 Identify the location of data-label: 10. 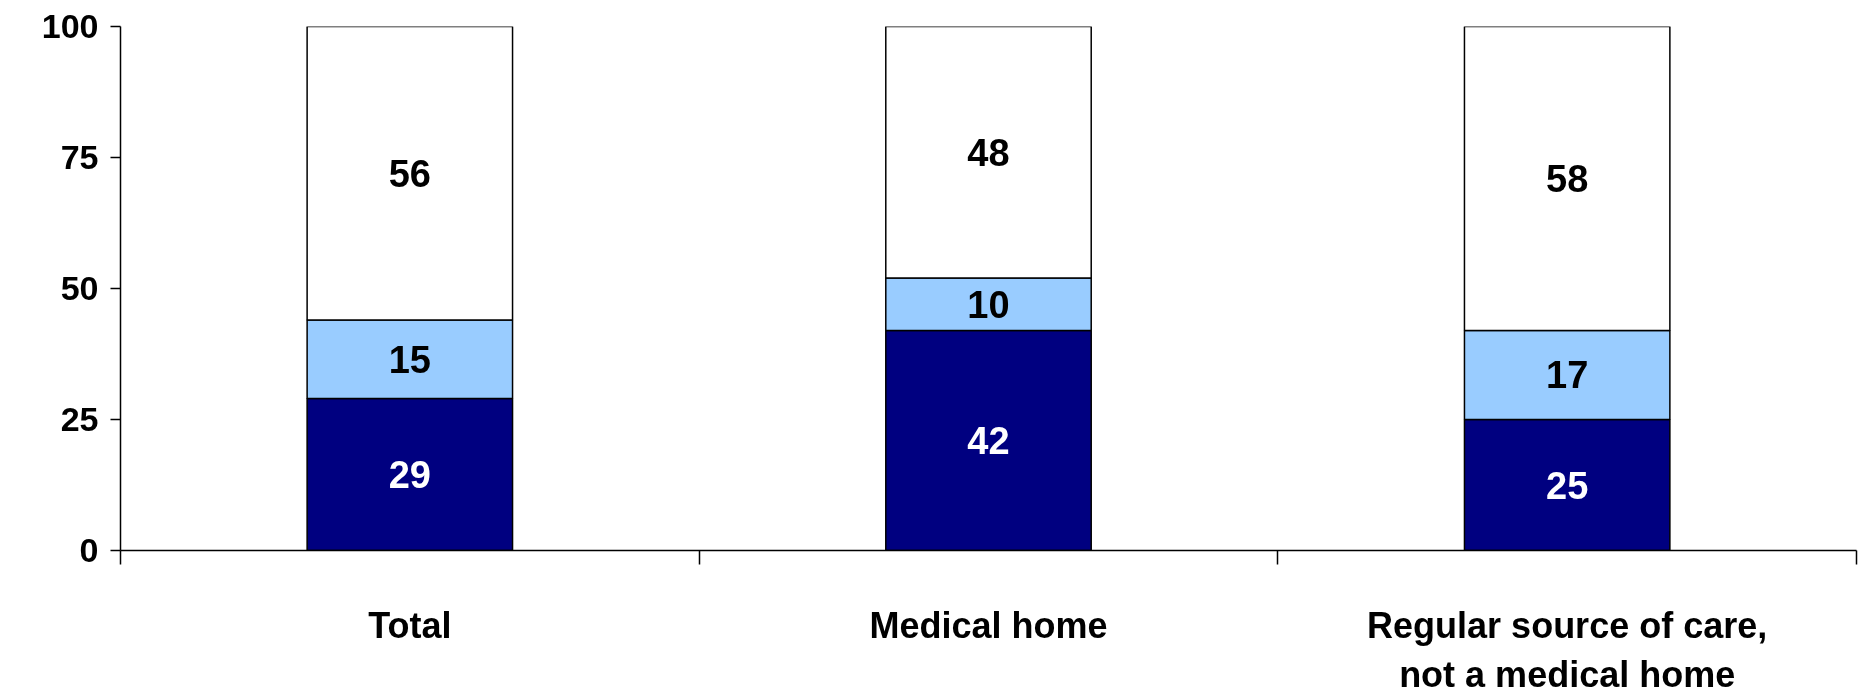
(988, 304).